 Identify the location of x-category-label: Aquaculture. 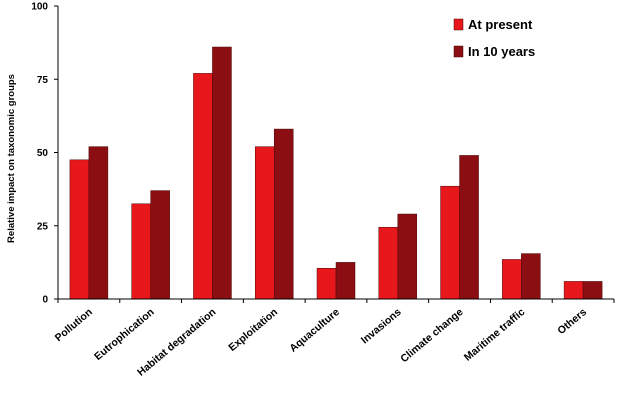
(314, 330).